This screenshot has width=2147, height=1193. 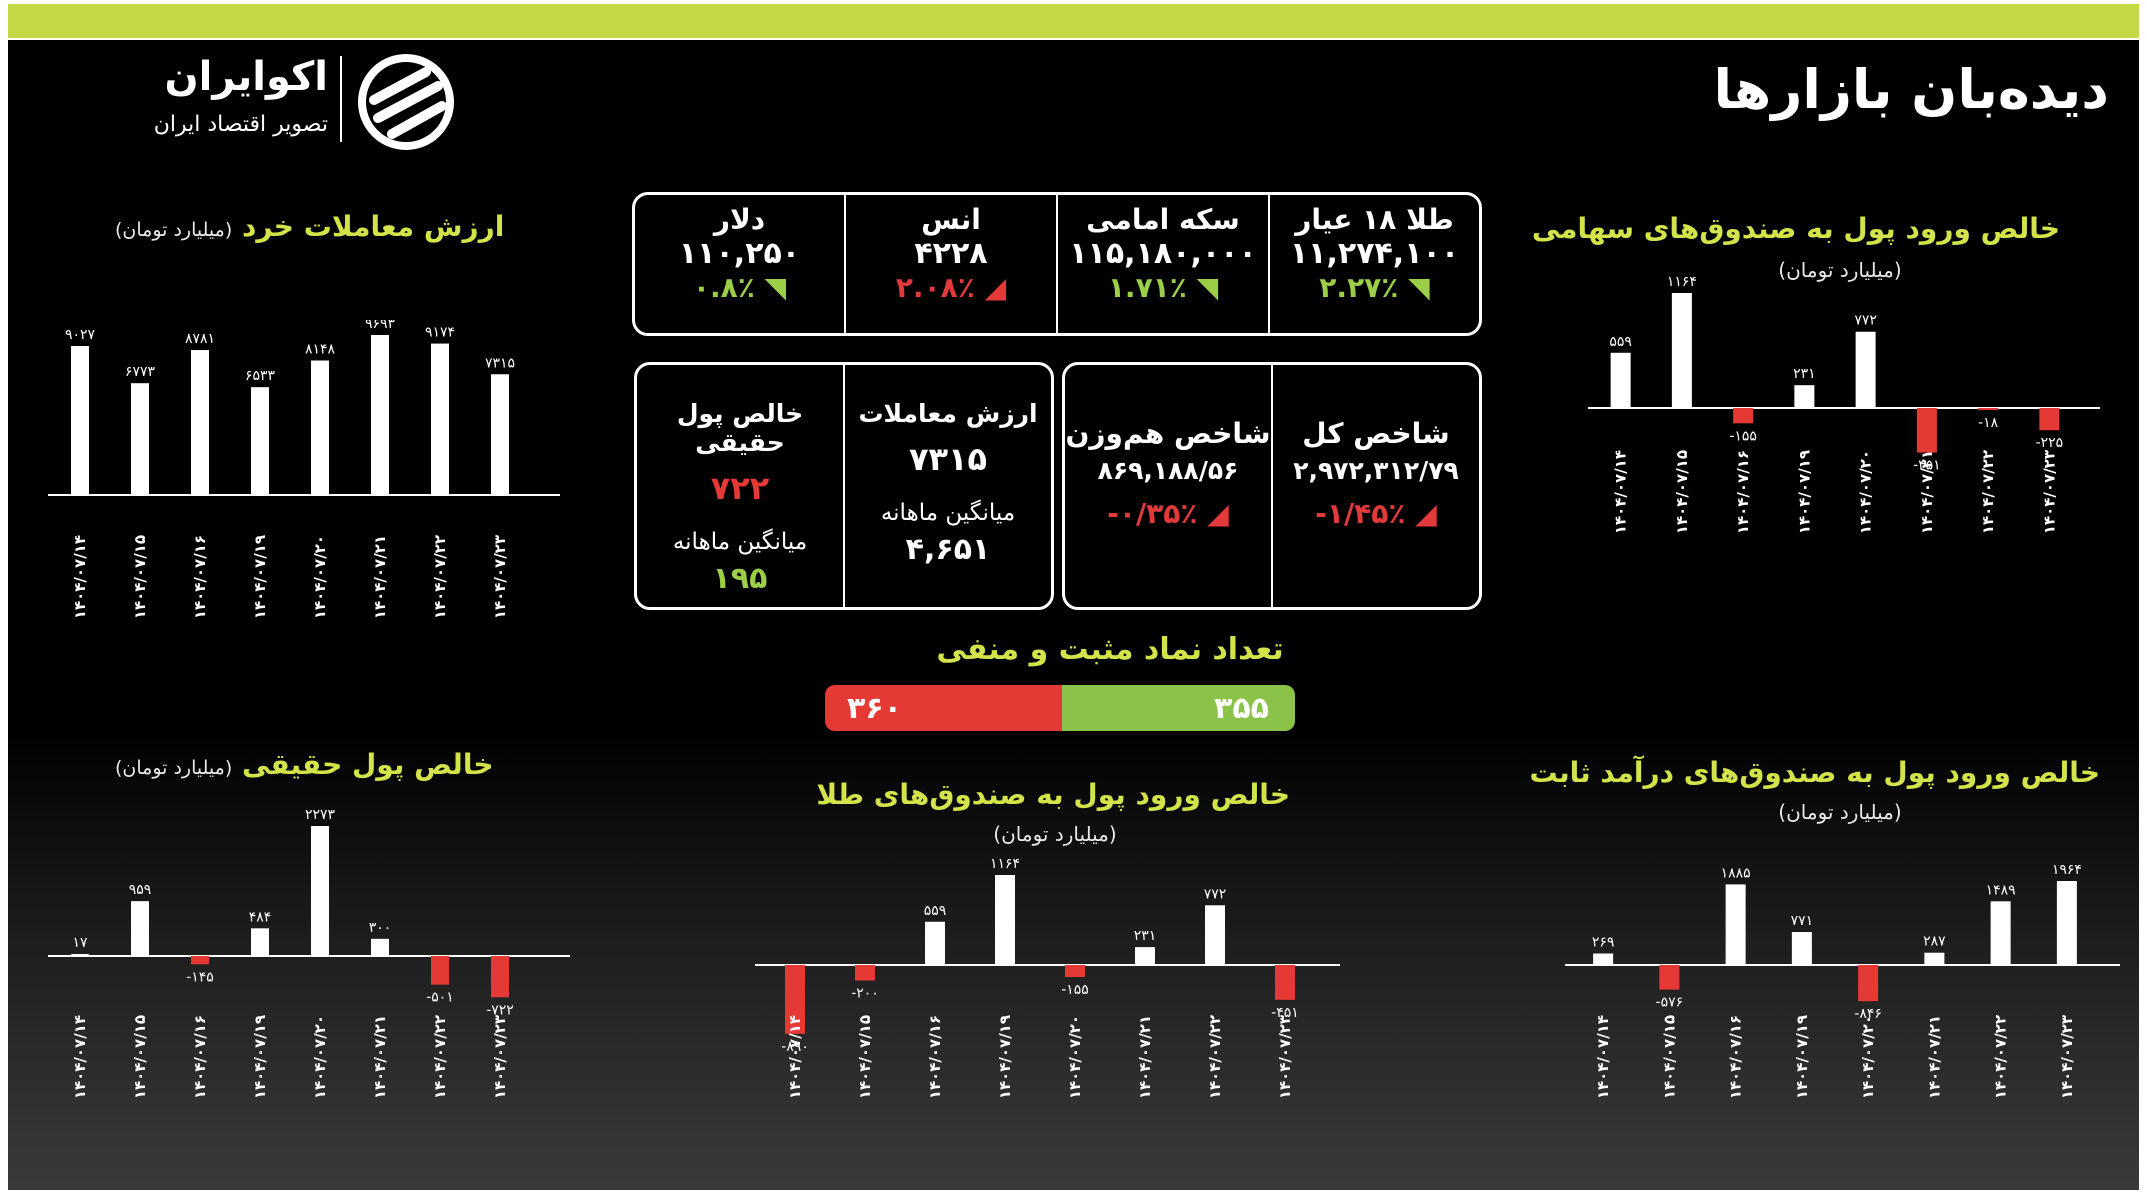 What do you see at coordinates (1241, 708) in the screenshot?
I see `positive-count: ۳۵۵` at bounding box center [1241, 708].